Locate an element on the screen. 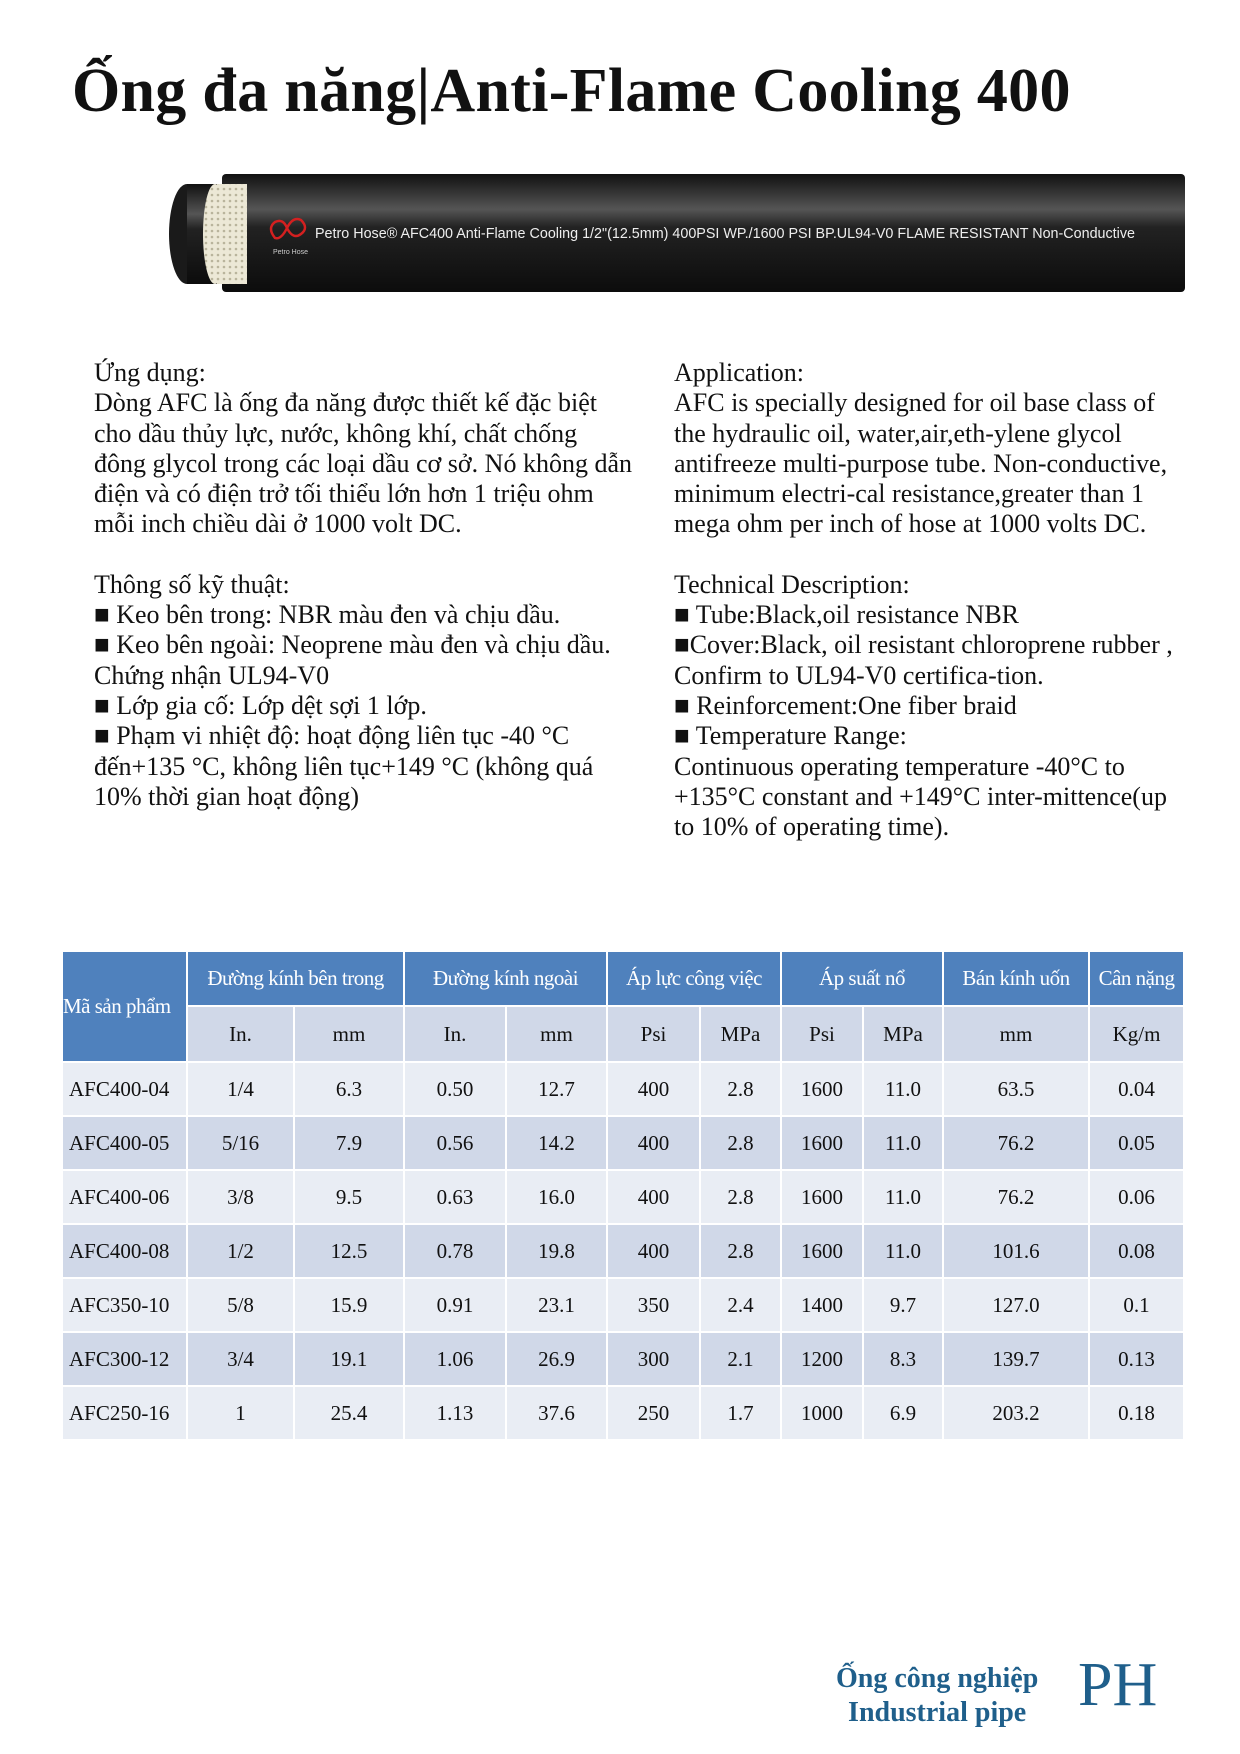  table-cell: 19.8 is located at coordinates (557, 1251).